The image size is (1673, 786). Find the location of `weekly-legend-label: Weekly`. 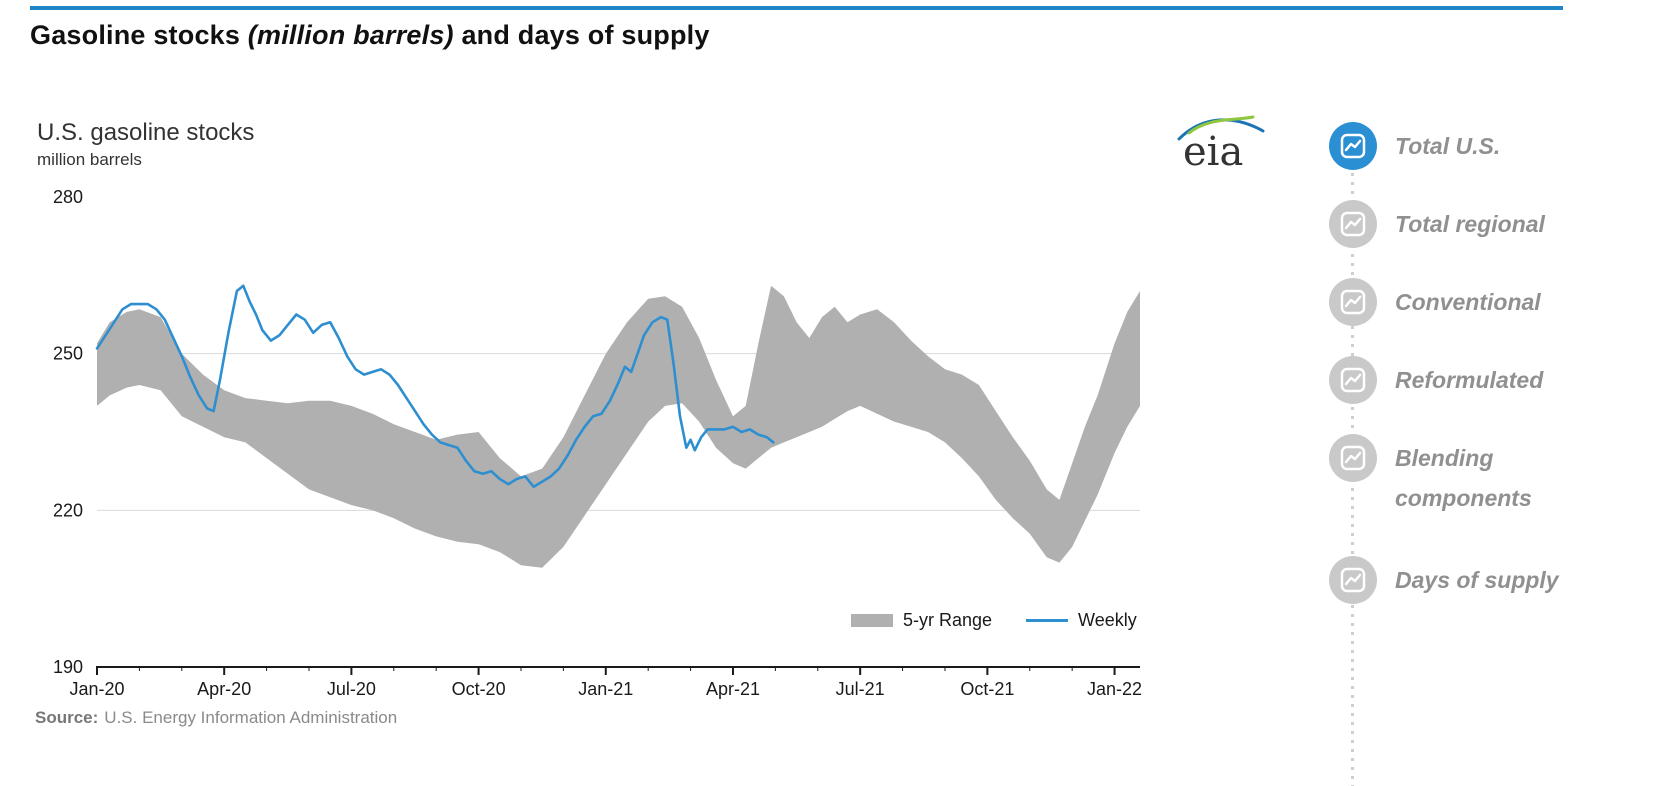

weekly-legend-label: Weekly is located at coordinates (1107, 620).